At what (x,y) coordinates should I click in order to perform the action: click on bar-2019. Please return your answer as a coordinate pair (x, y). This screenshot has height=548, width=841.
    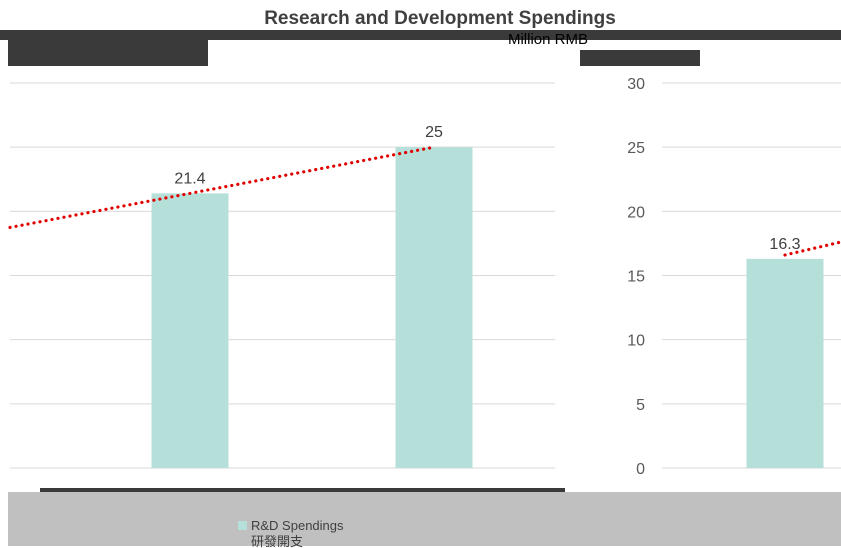
    Looking at the image, I should click on (785, 363).